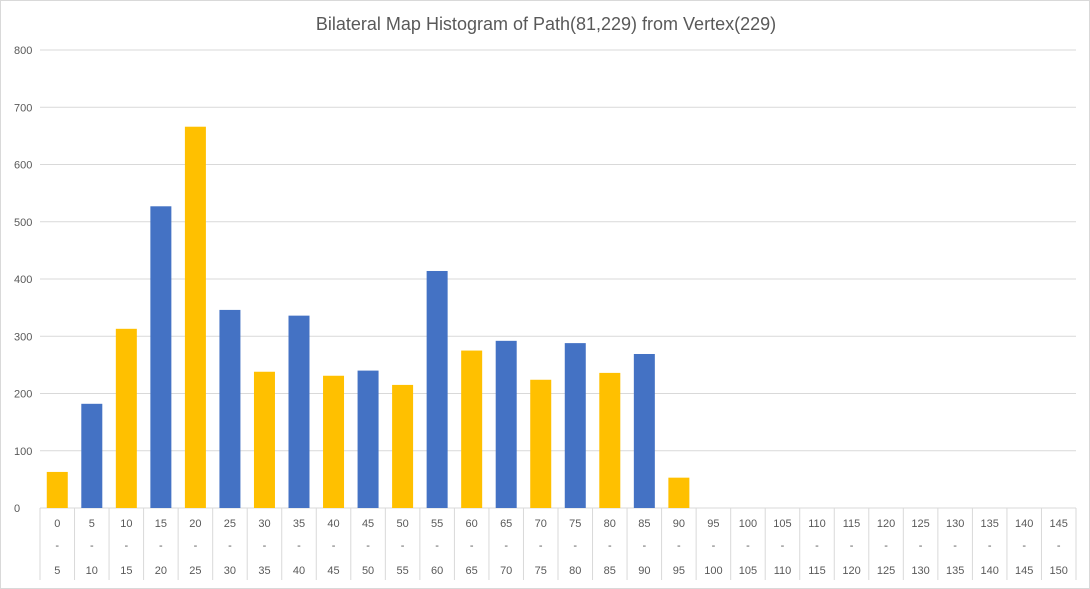 The width and height of the screenshot is (1090, 589). What do you see at coordinates (23, 337) in the screenshot?
I see `y-tick-label: 300` at bounding box center [23, 337].